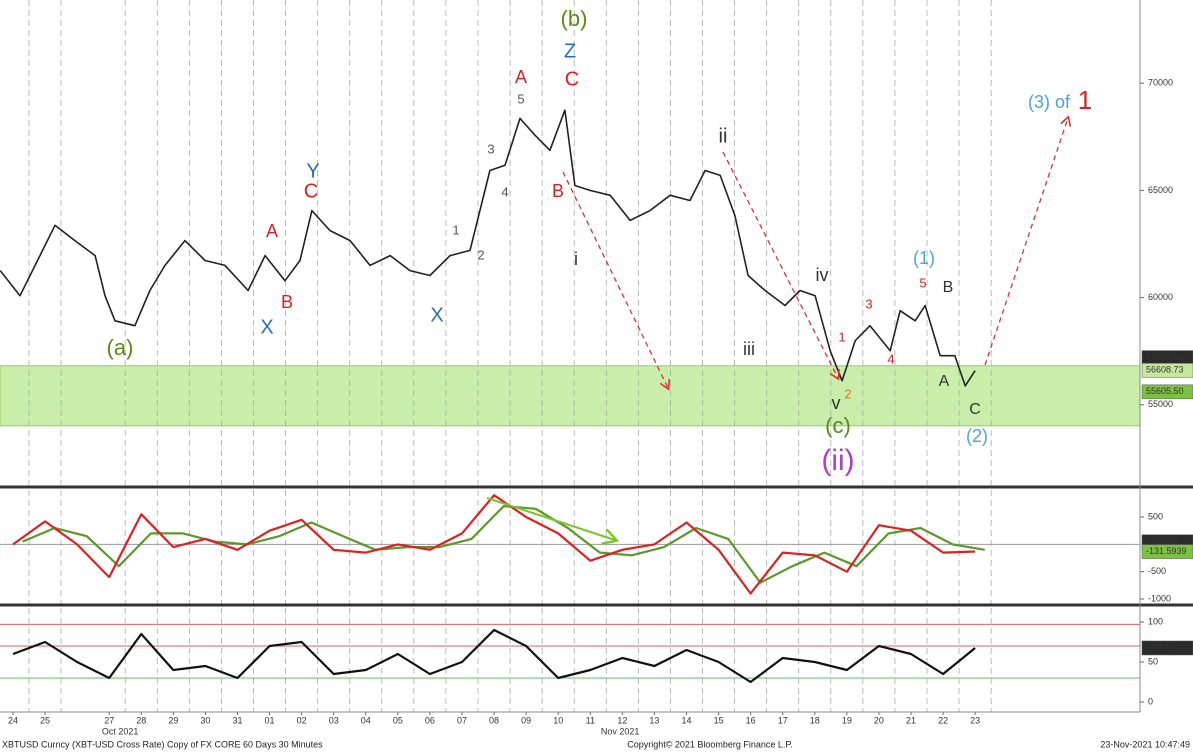 The height and width of the screenshot is (752, 1193). Describe the element at coordinates (1155, 621) in the screenshot. I see `y-tick-label: 100` at that location.